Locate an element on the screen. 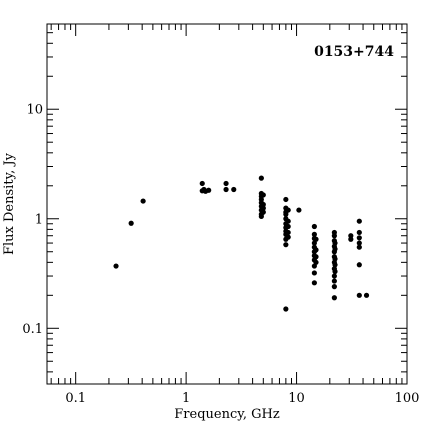 The width and height of the screenshot is (431, 431). x-axis-title: Frequency, GHz is located at coordinates (227, 414).